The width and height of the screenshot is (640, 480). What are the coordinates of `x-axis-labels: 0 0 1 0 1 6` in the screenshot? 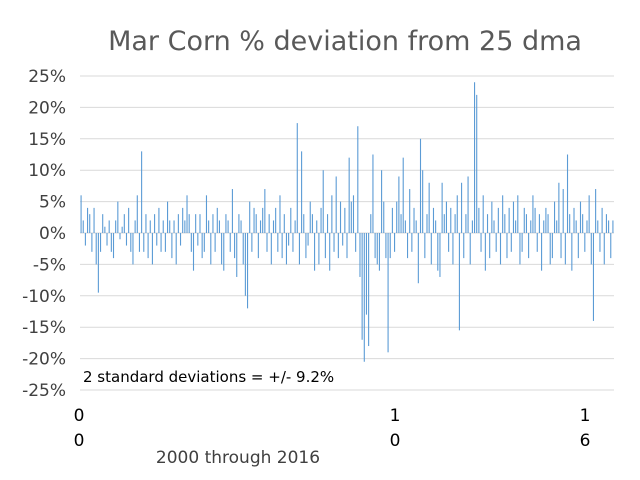 It's located at (332, 428).